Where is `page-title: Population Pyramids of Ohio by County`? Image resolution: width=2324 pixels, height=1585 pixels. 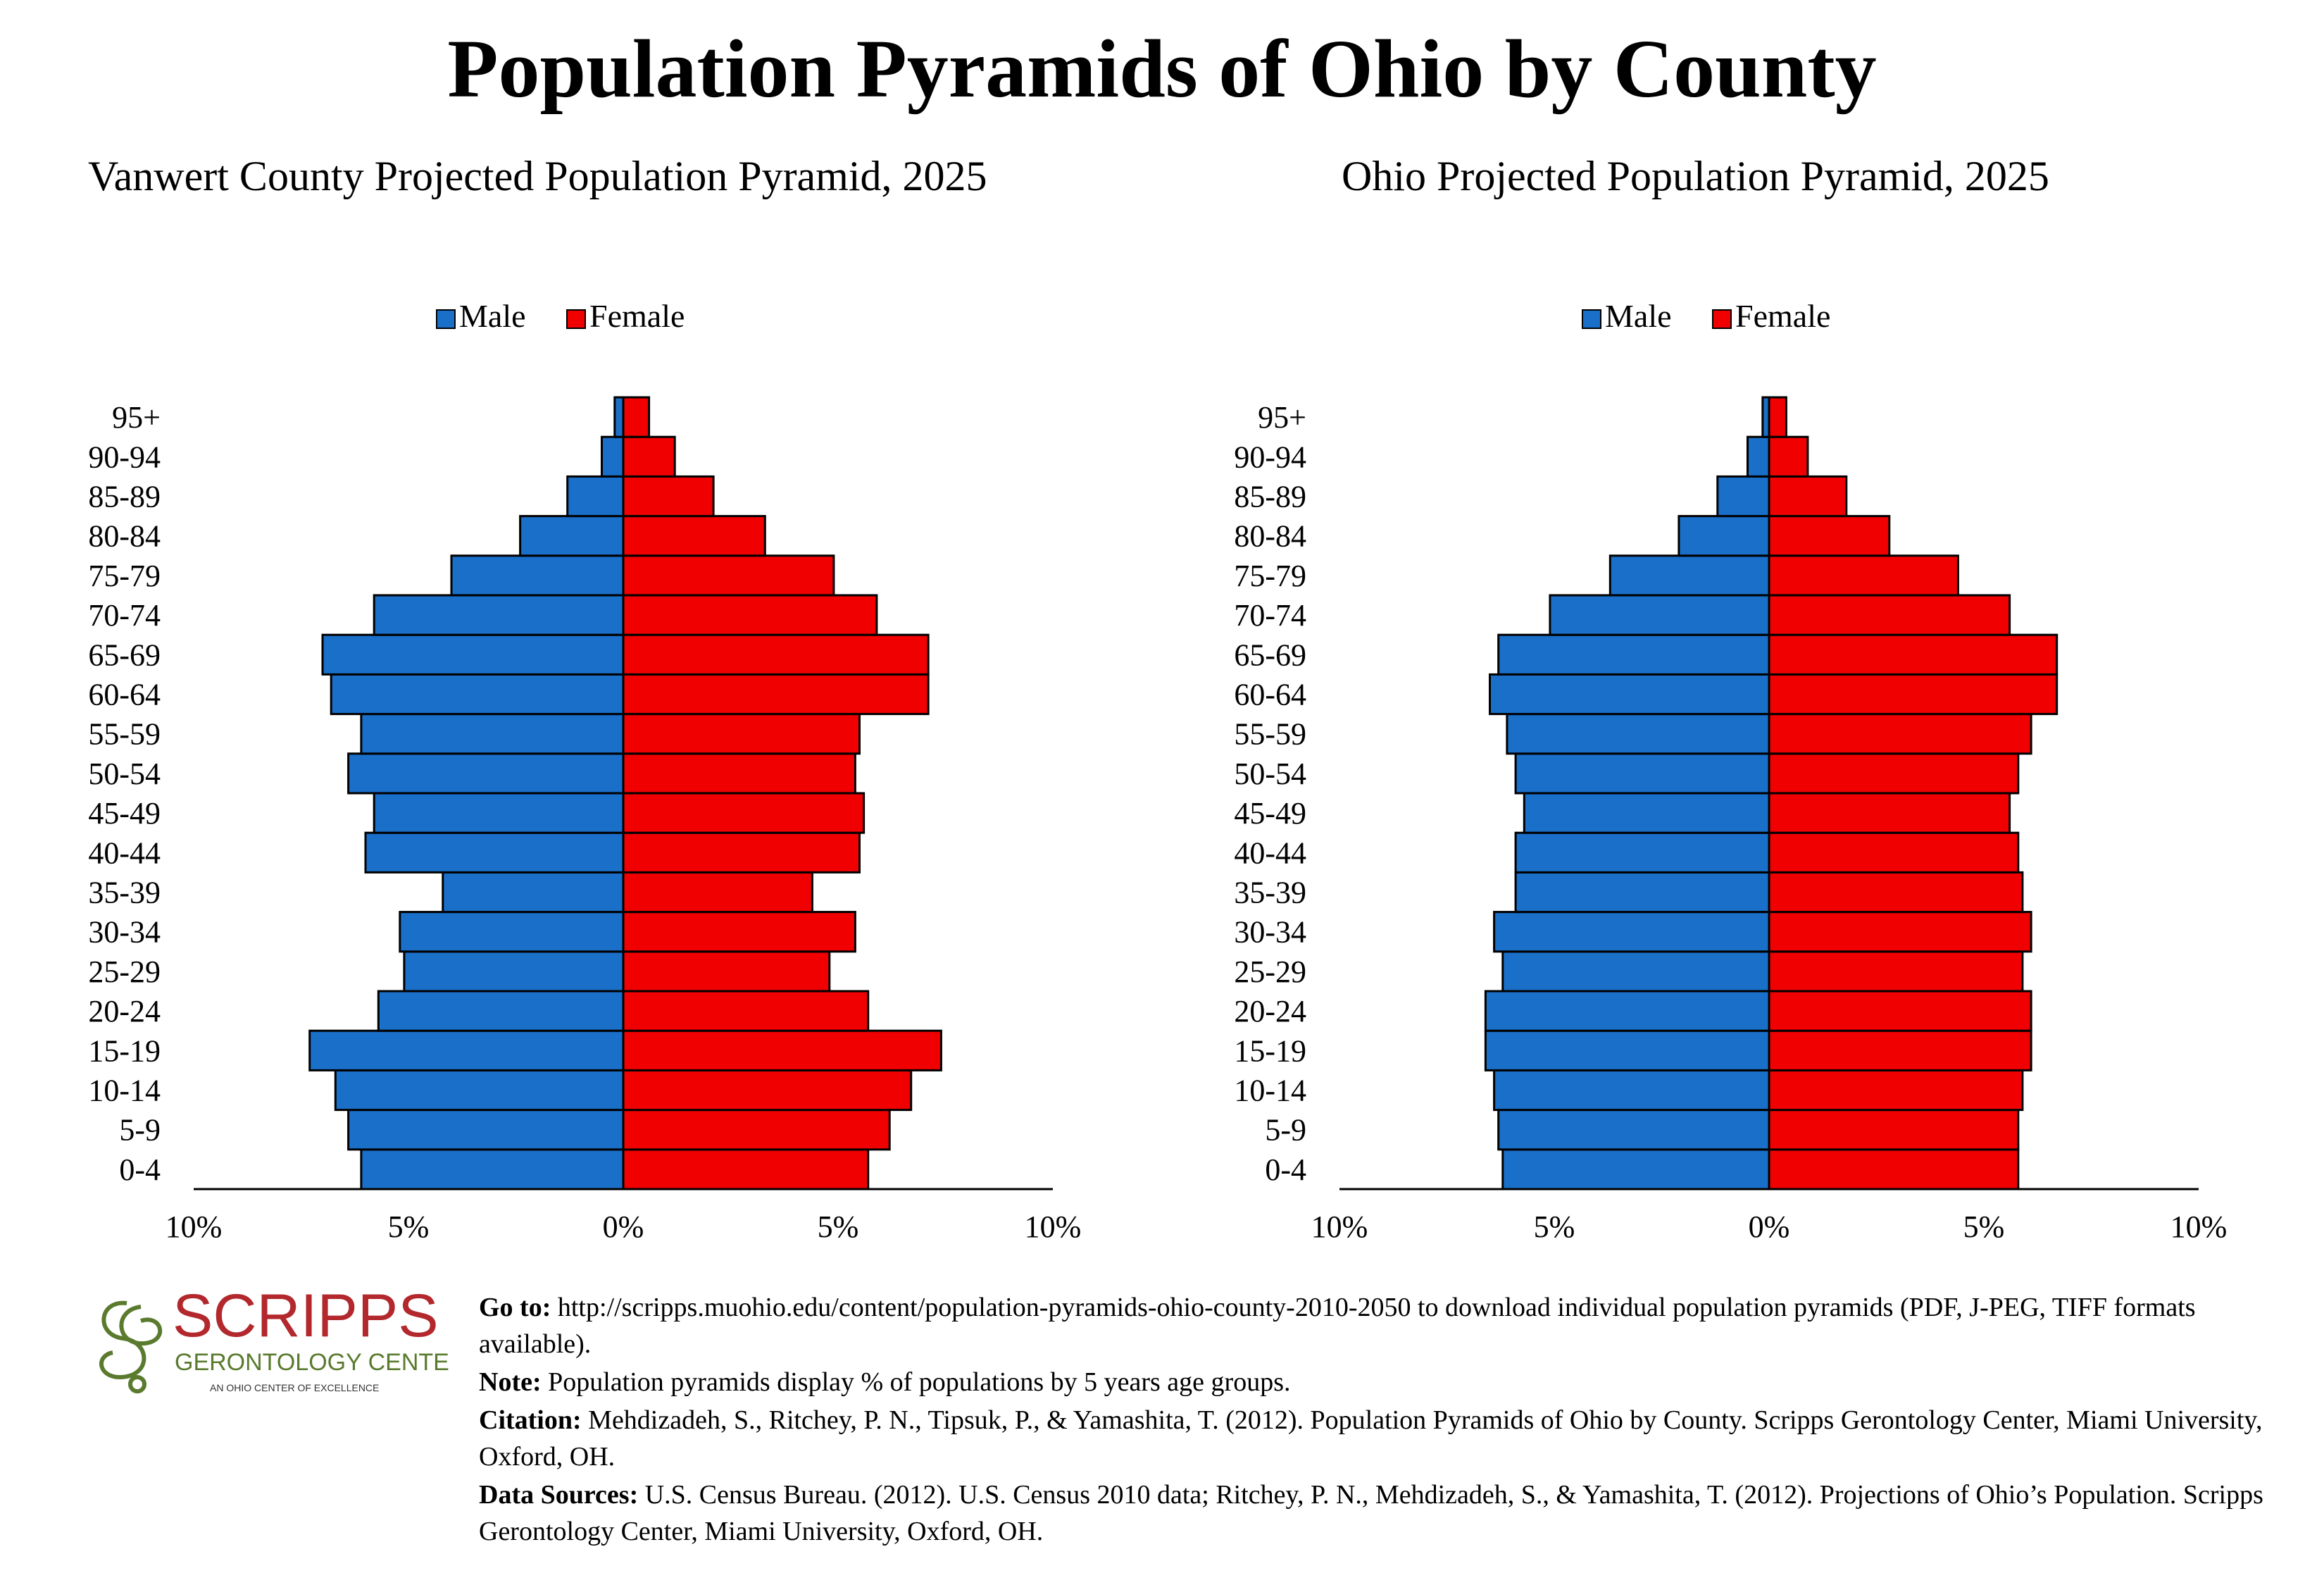 page-title: Population Pyramids of Ohio by County is located at coordinates (1162, 69).